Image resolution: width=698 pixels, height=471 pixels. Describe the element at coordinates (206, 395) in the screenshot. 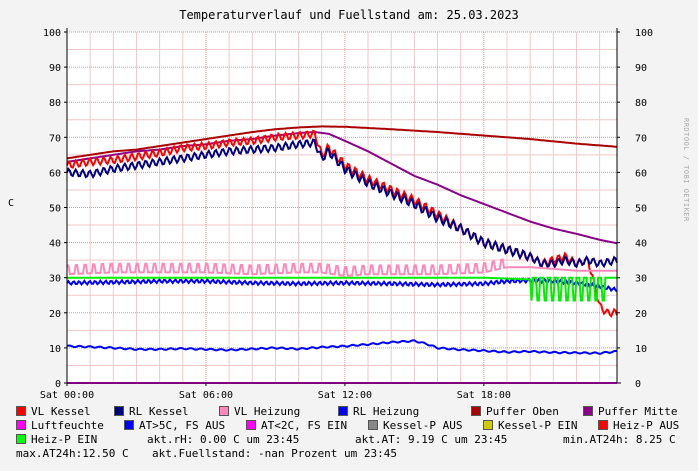

I see `x-tick-label: Sat 06:00` at that location.